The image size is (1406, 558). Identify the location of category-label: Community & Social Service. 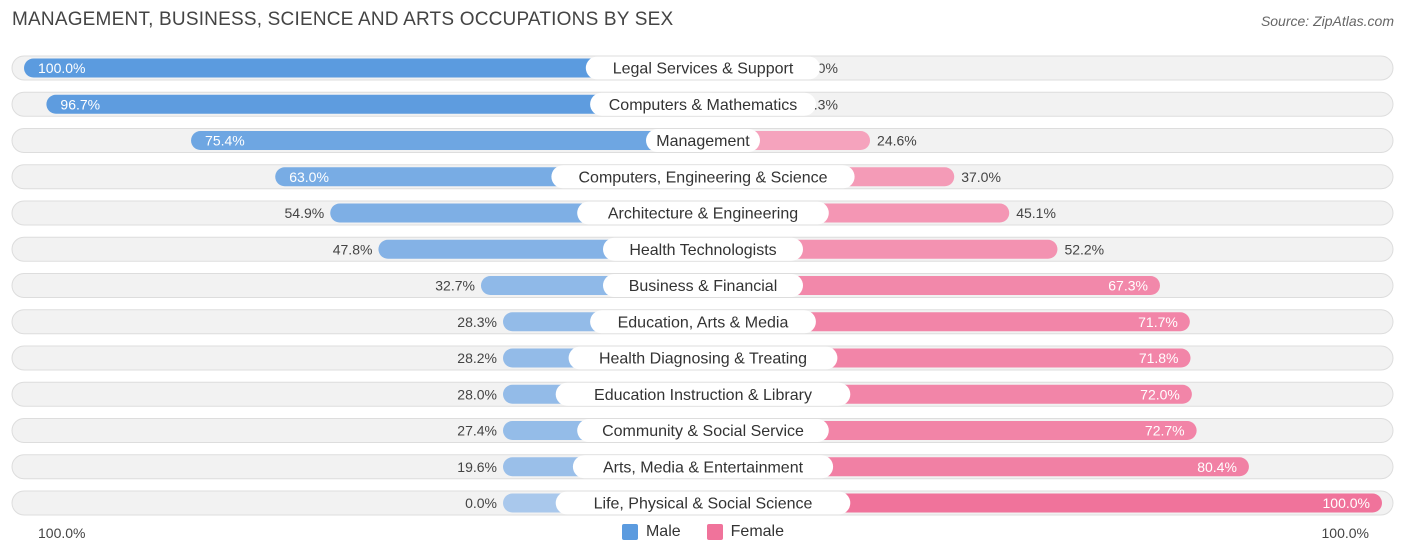
(703, 431).